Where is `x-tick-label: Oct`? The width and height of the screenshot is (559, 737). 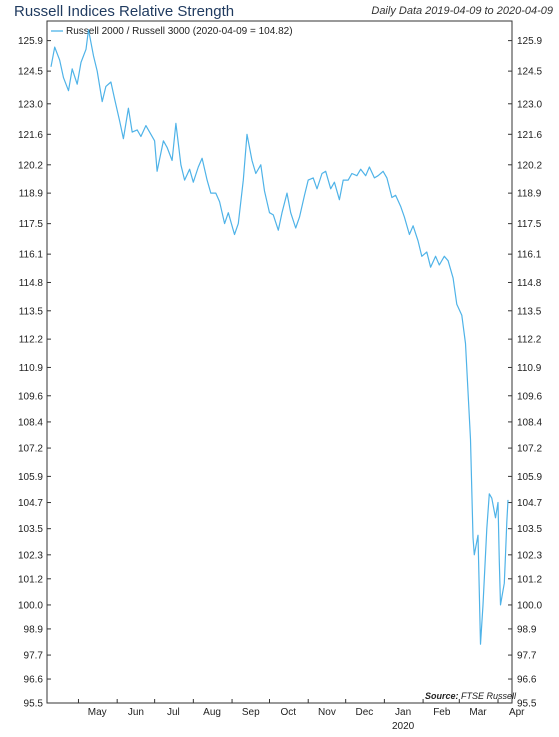
x-tick-label: Oct is located at coordinates (288, 712).